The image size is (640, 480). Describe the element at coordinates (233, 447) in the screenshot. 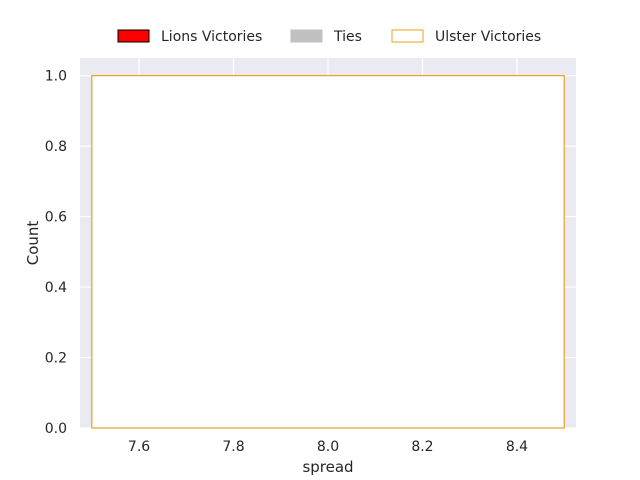

I see `x-tick-label: 7.8` at that location.